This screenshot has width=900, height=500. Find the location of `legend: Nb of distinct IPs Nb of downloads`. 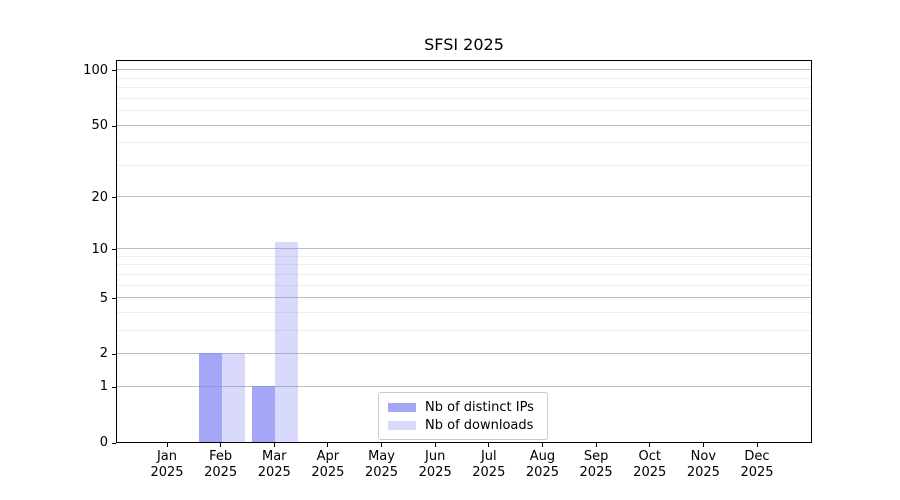

legend: Nb of distinct IPs Nb of downloads is located at coordinates (463, 416).